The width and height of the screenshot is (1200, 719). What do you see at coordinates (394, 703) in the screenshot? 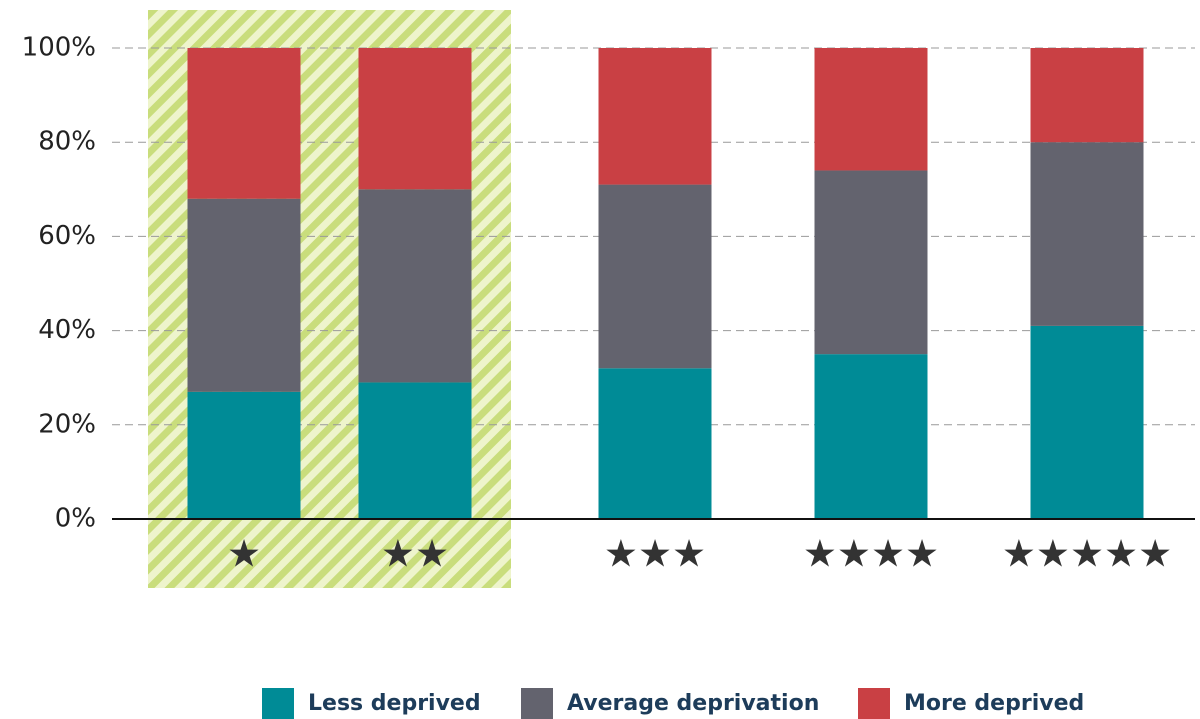
I see `legend-label: Less deprived` at bounding box center [394, 703].